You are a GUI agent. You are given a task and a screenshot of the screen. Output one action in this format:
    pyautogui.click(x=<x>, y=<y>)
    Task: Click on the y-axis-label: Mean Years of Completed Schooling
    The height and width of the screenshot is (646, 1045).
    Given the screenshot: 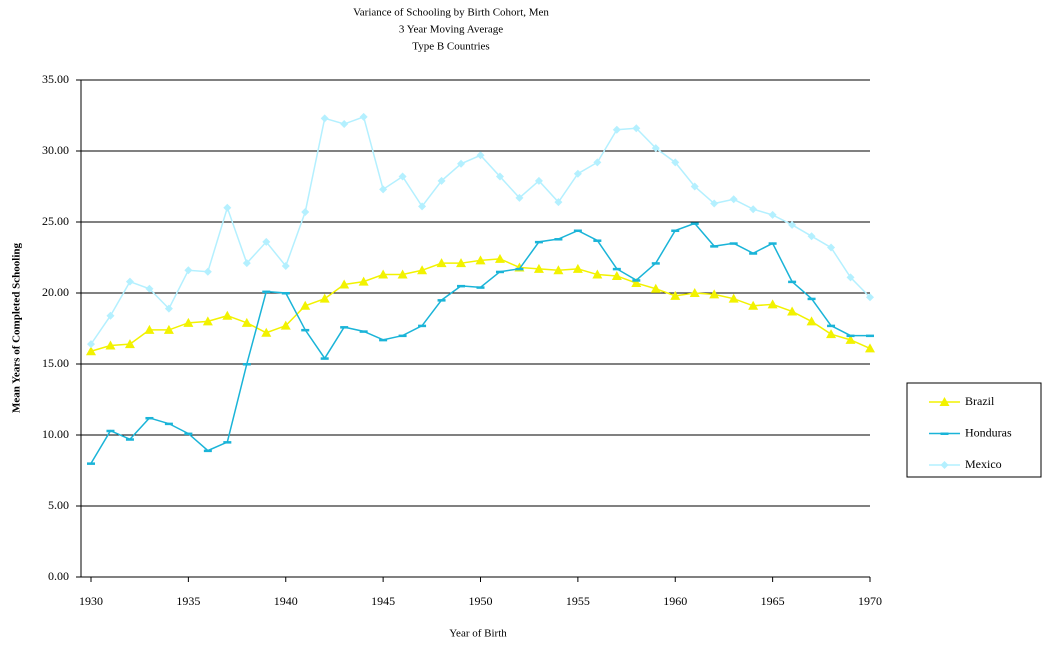 What is the action you would take?
    pyautogui.click(x=17, y=327)
    